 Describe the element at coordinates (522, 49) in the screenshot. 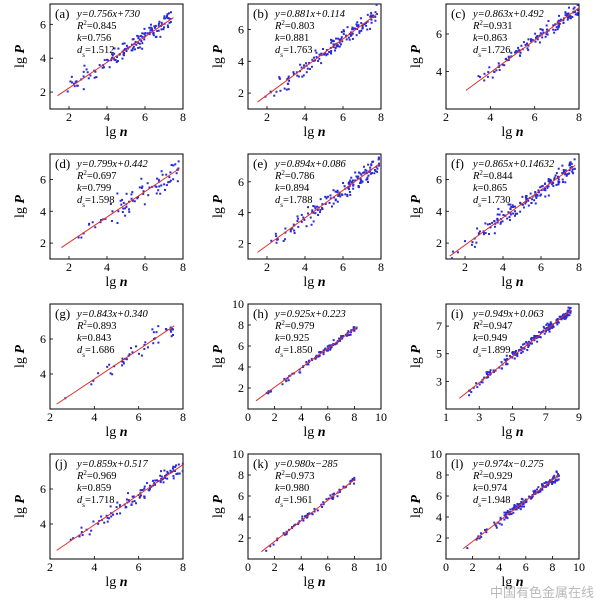

I see `regression-line` at that location.